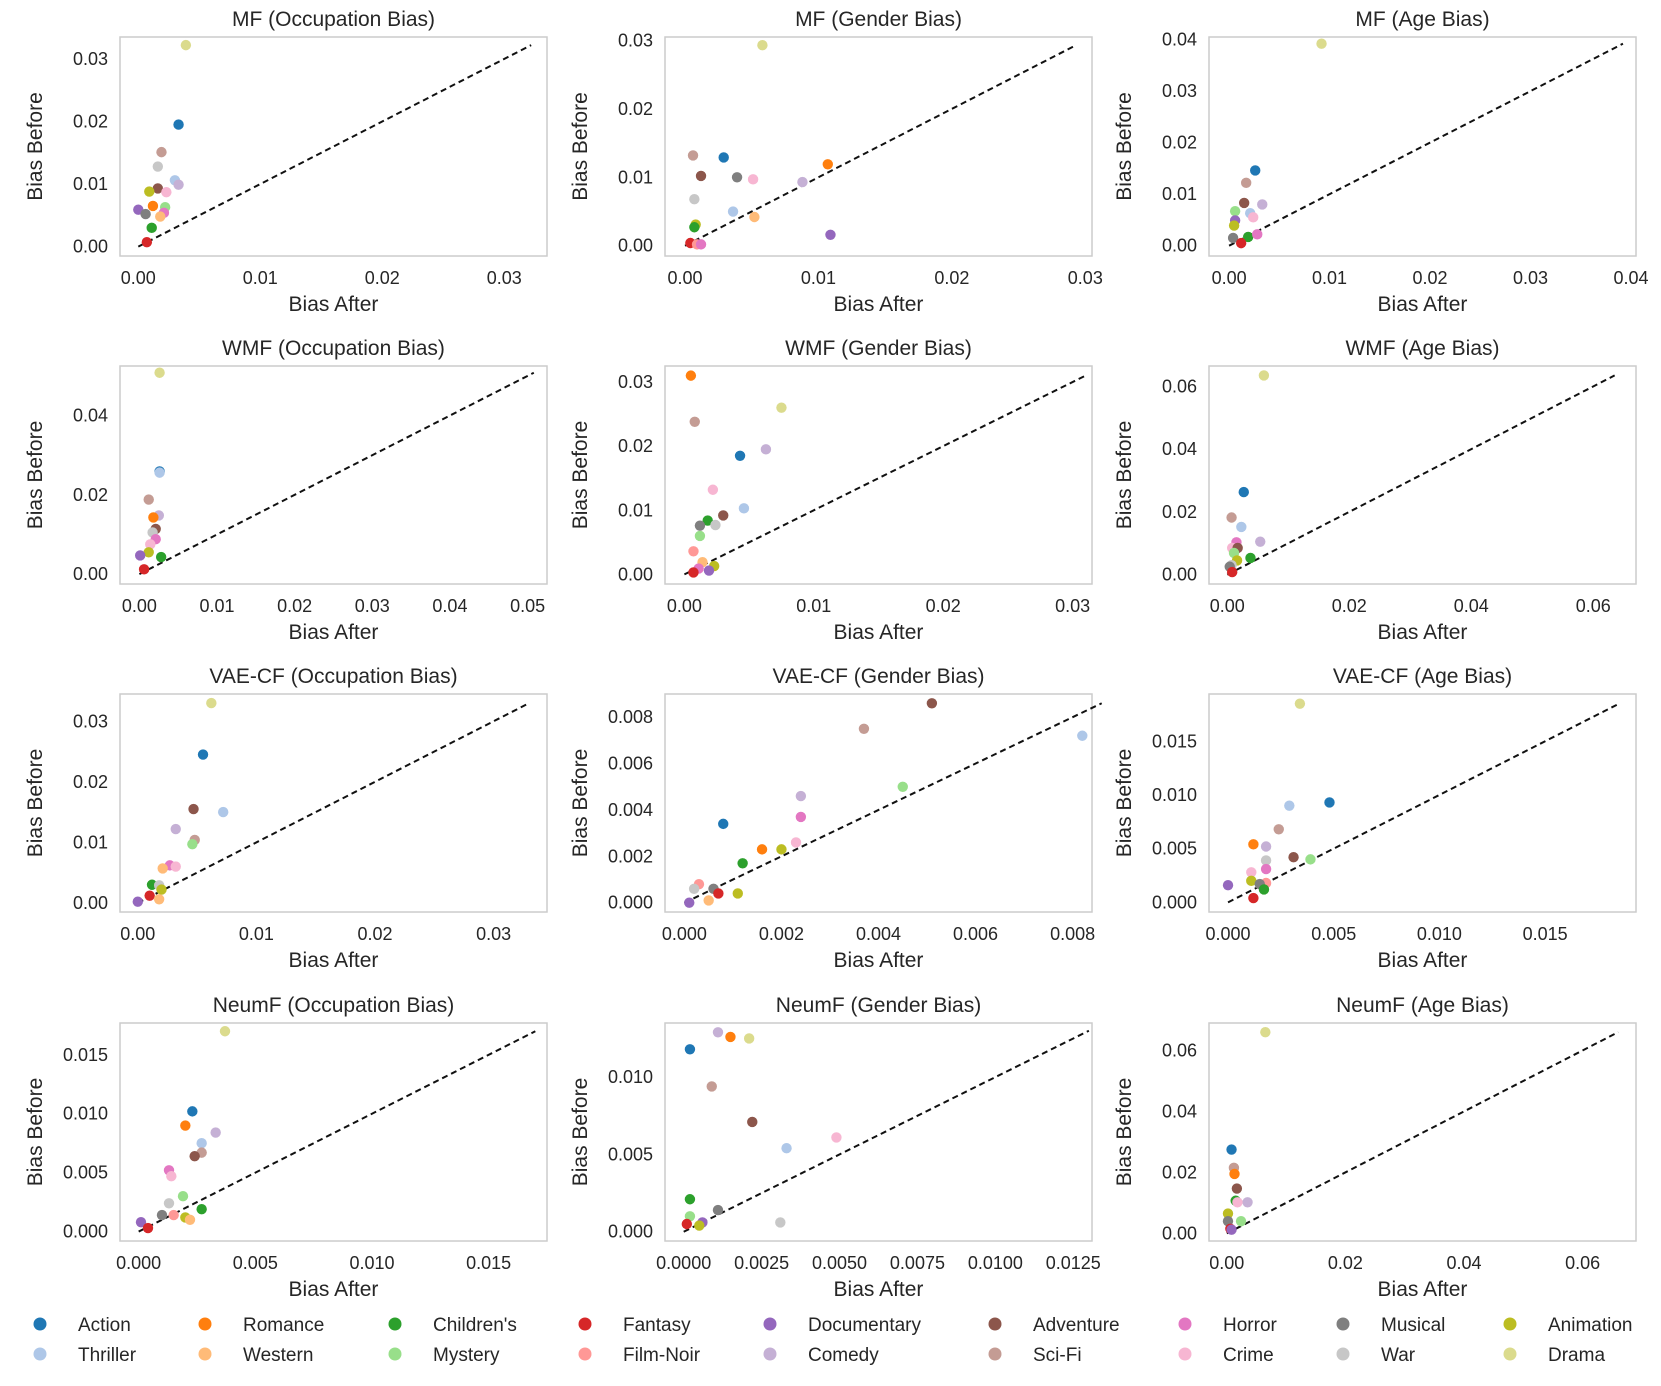 The height and width of the screenshot is (1386, 1661). Describe the element at coordinates (1398, 1355) in the screenshot. I see `legend-label: War` at that location.